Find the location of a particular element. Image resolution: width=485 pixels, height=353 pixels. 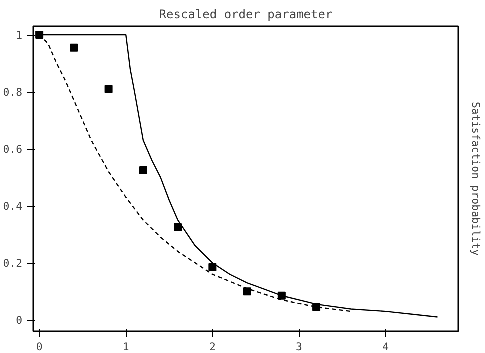

y-tick-label: 0.4 is located at coordinates (13, 207).